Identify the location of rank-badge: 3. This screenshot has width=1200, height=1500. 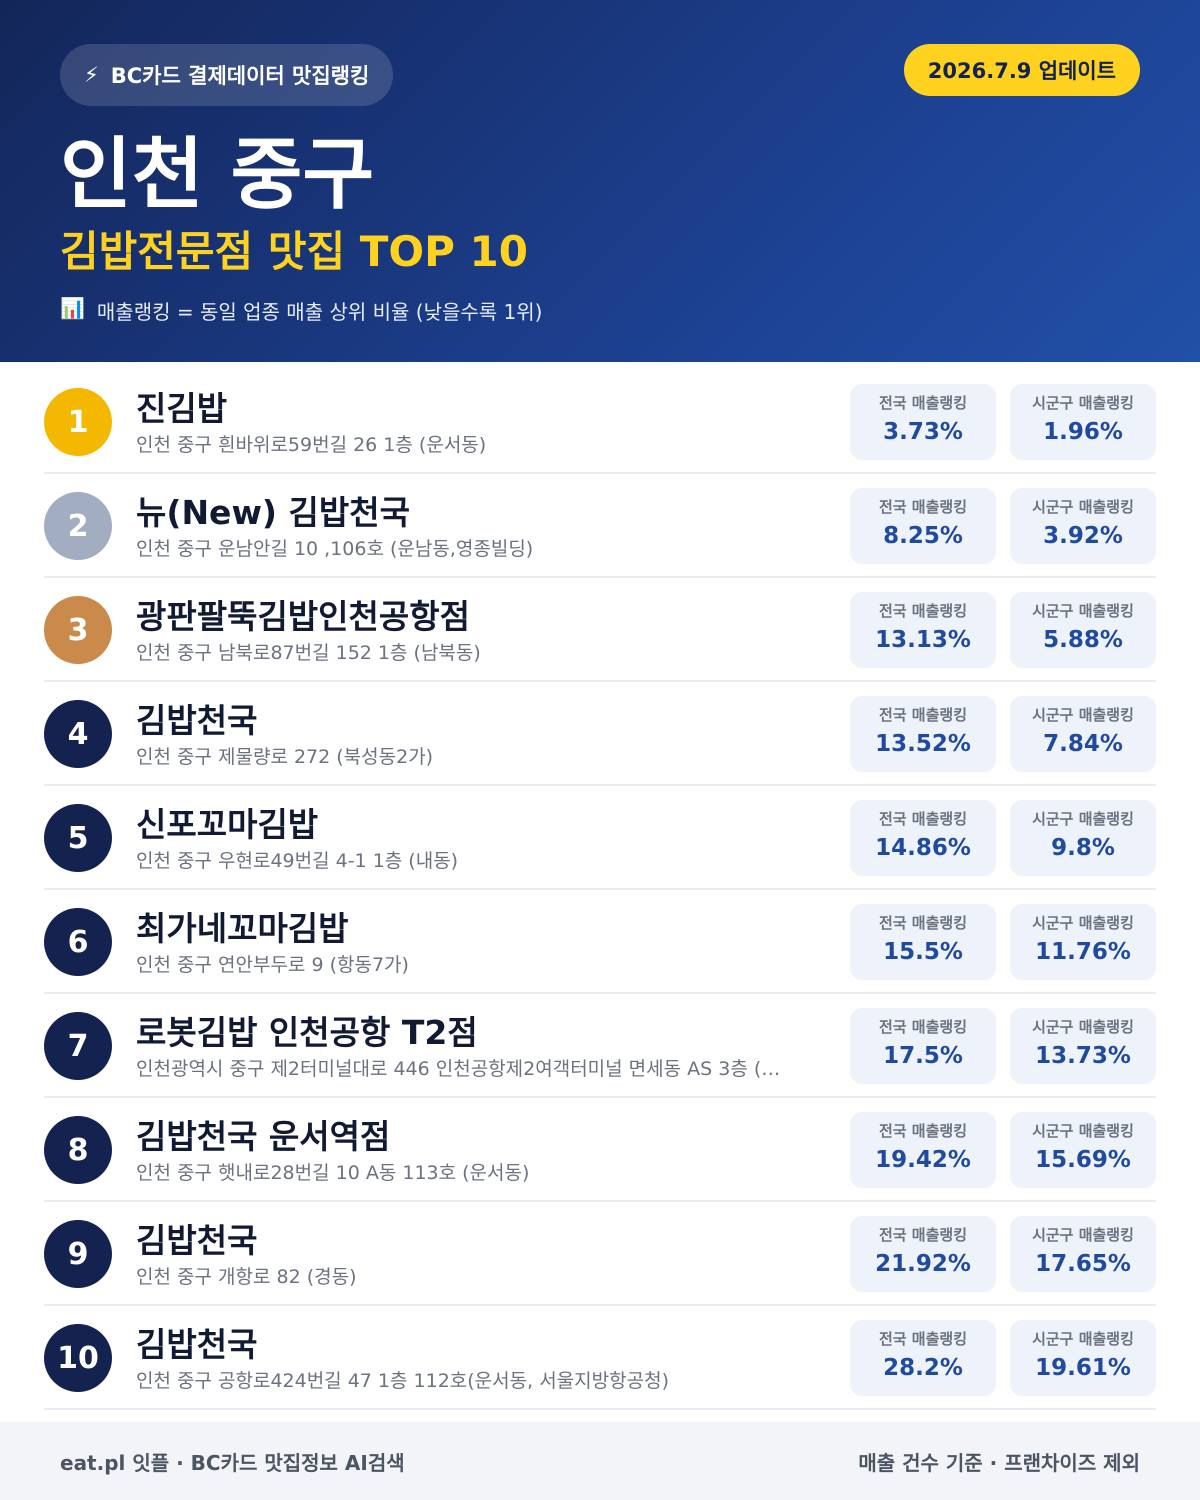
(78, 630).